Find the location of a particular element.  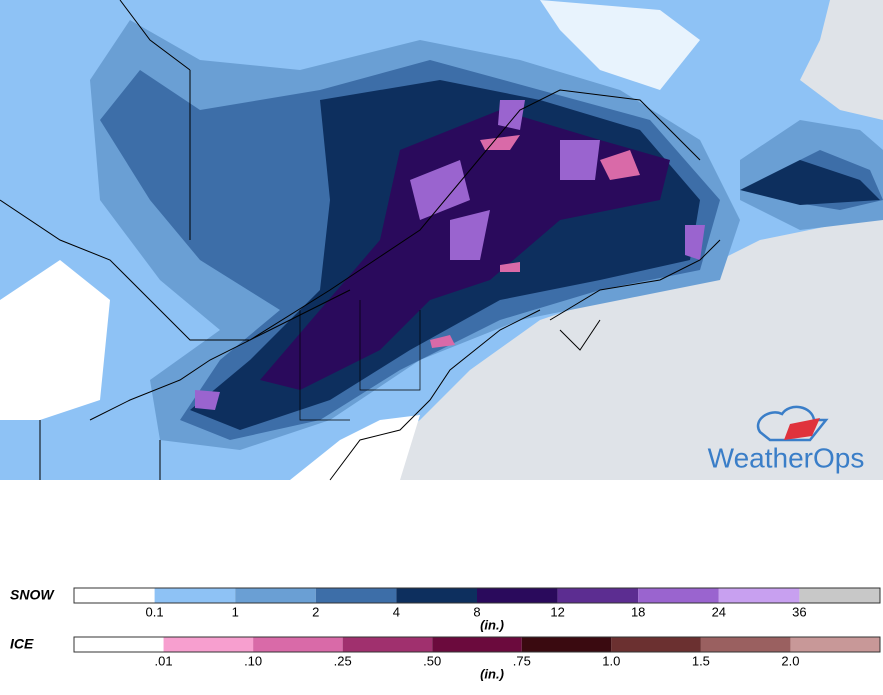

legend-label: 1.5 is located at coordinates (701, 660).